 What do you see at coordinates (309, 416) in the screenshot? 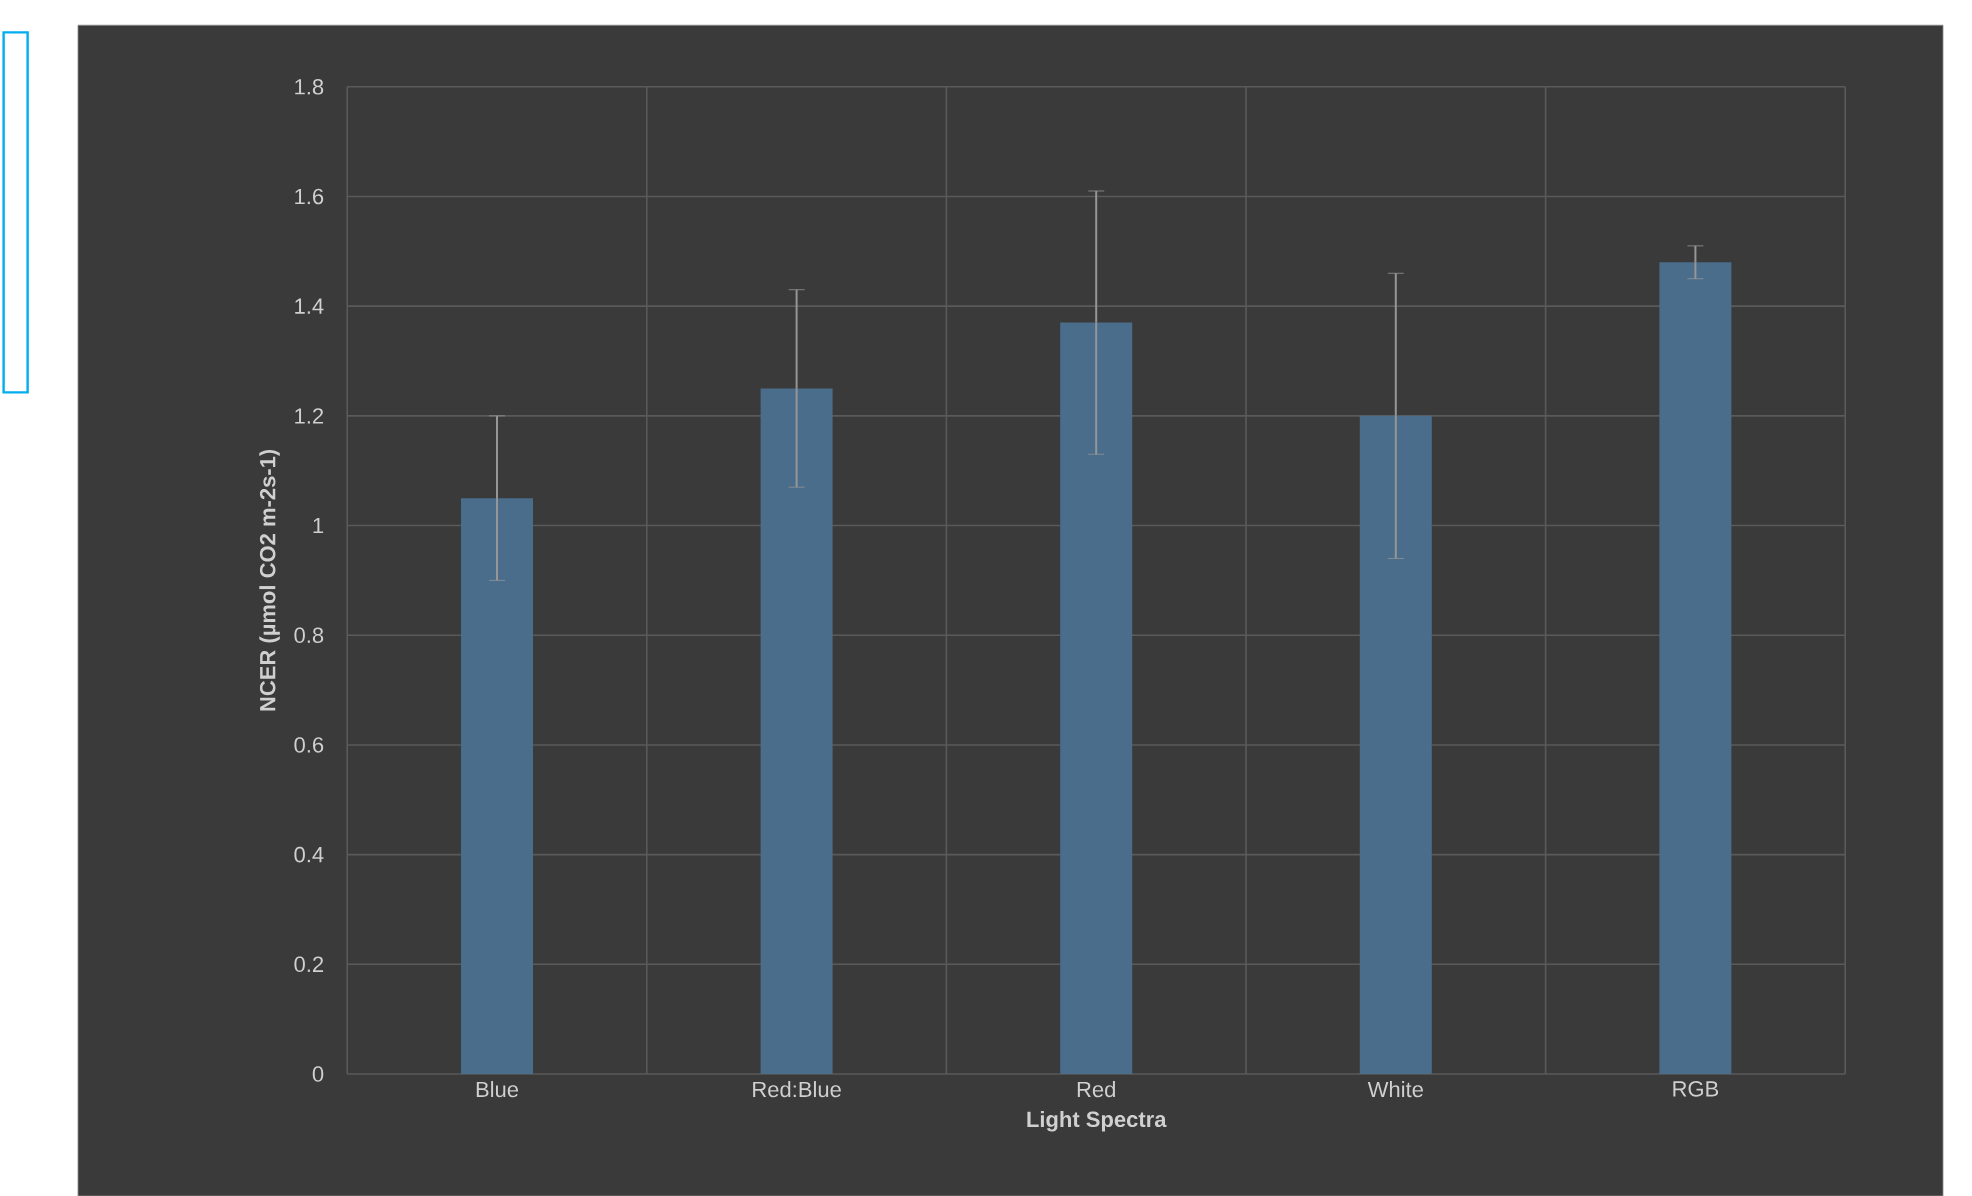
I see `y-tick-label: 1.2` at bounding box center [309, 416].